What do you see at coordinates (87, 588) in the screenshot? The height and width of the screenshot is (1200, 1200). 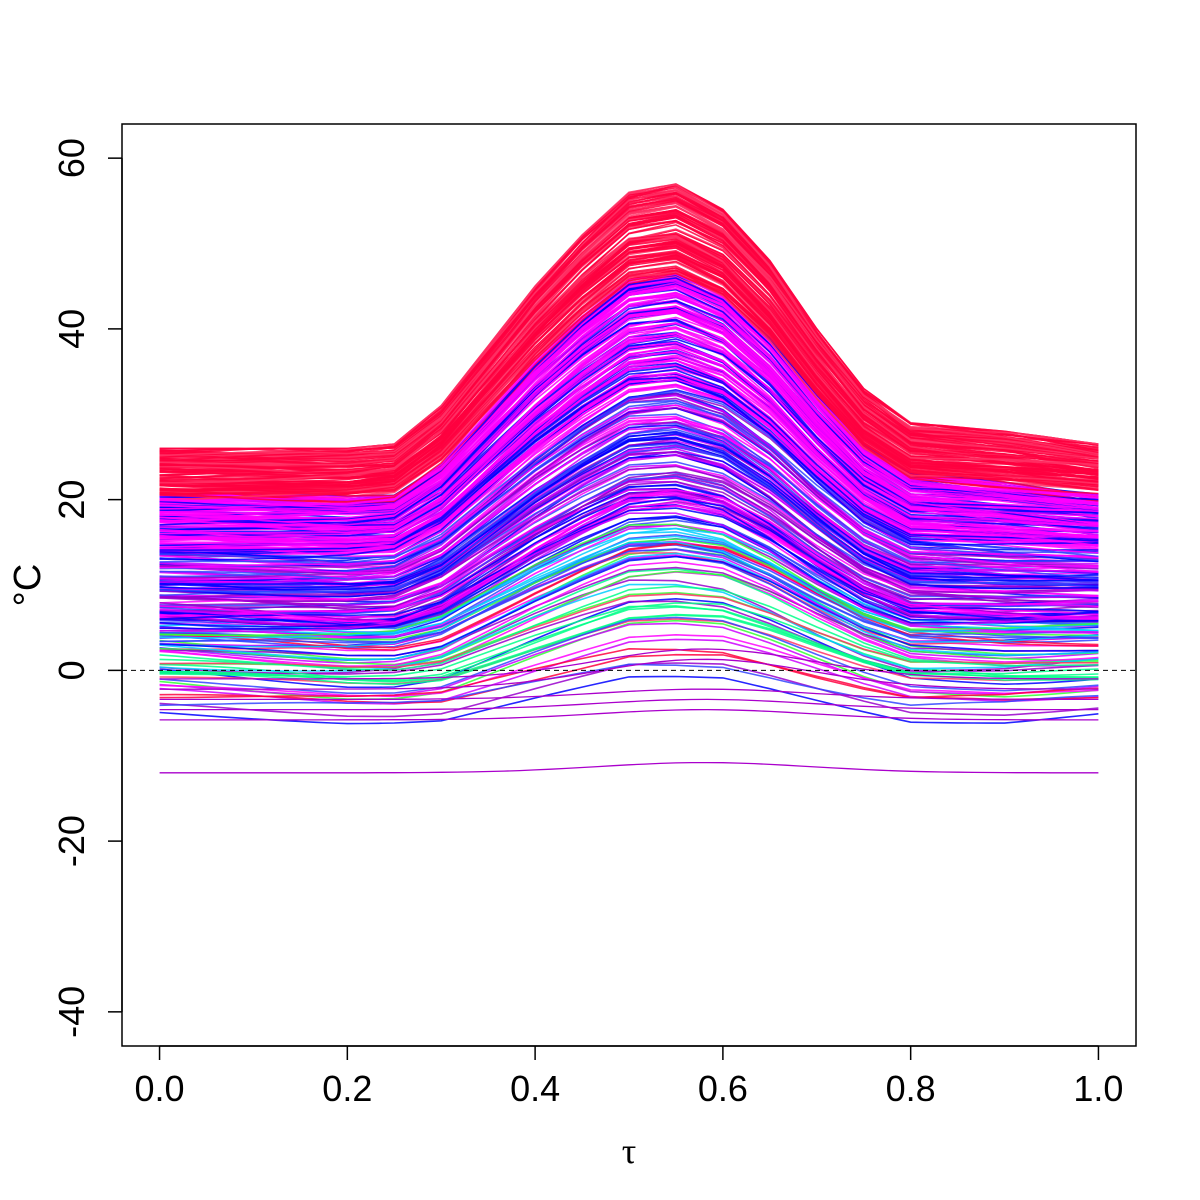 I see `y-axis: -40 -20 0 20 40 60` at bounding box center [87, 588].